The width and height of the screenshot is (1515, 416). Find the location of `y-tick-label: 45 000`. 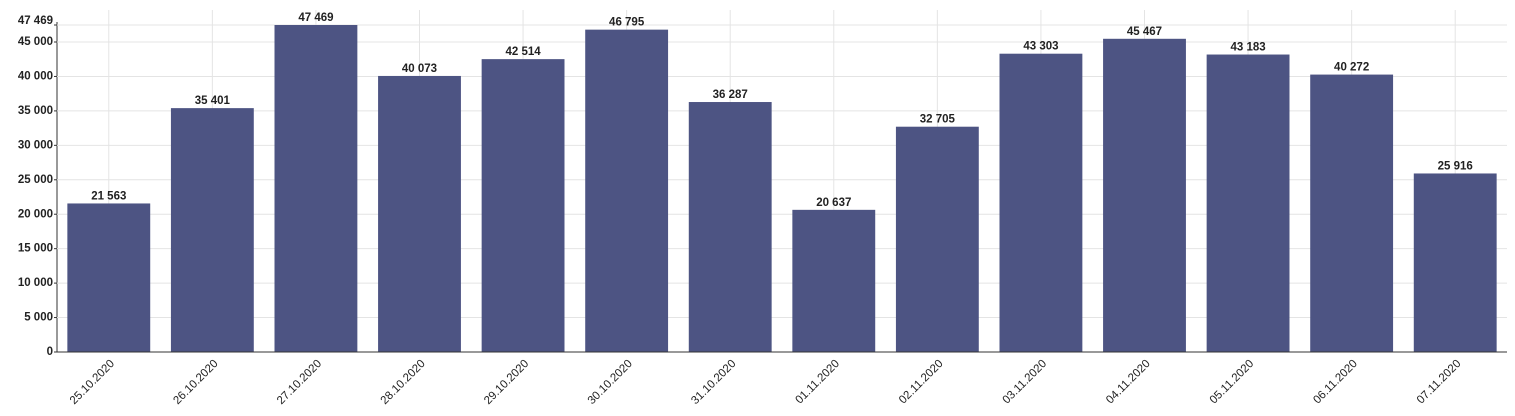

y-tick-label: 45 000 is located at coordinates (35, 42).